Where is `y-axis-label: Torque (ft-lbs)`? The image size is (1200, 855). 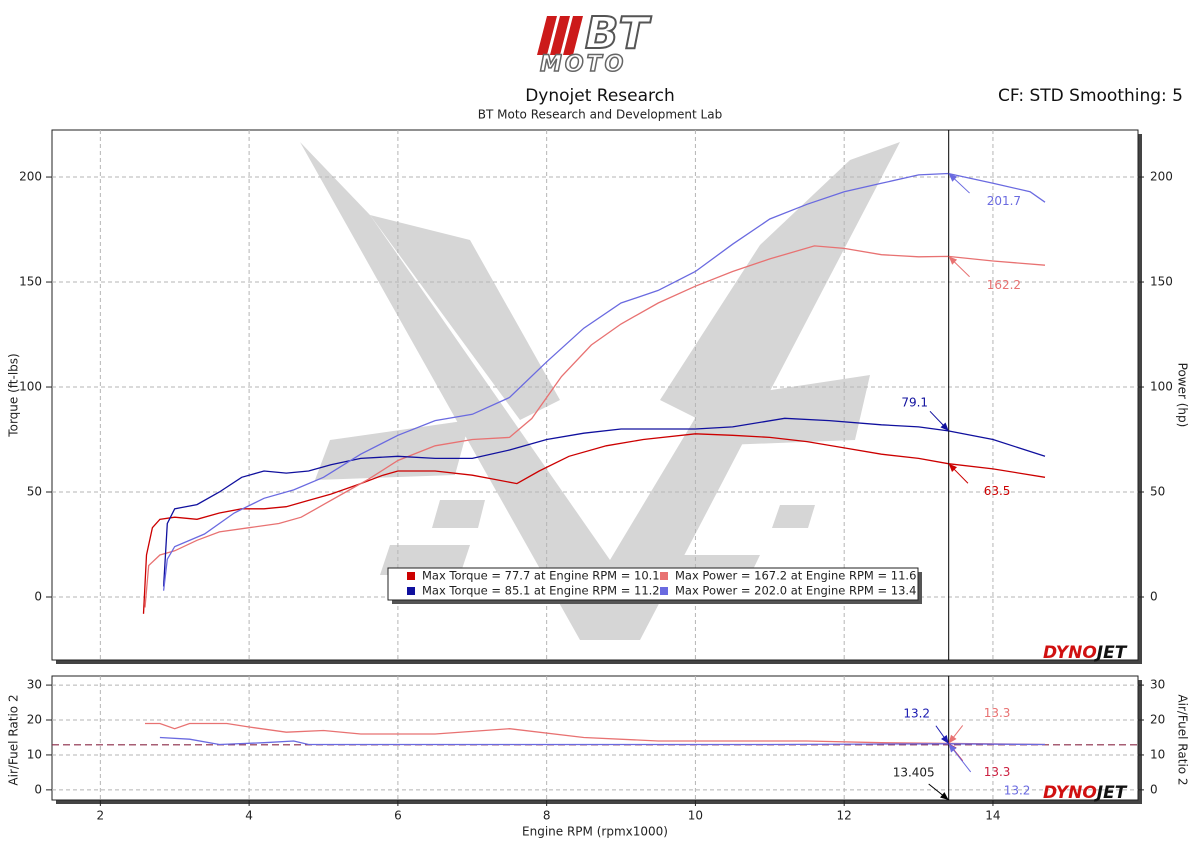 y-axis-label: Torque (ft-lbs) is located at coordinates (14, 395).